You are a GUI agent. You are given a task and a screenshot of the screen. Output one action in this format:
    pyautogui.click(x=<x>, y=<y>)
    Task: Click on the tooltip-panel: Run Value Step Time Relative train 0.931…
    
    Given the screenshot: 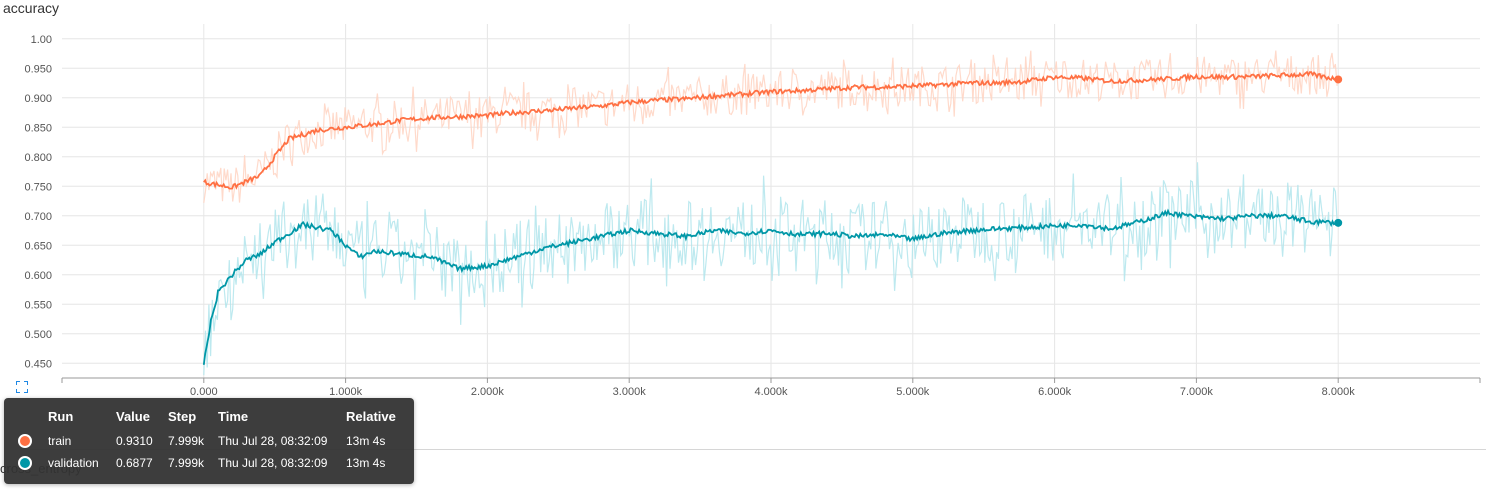 What is the action you would take?
    pyautogui.click(x=209, y=441)
    